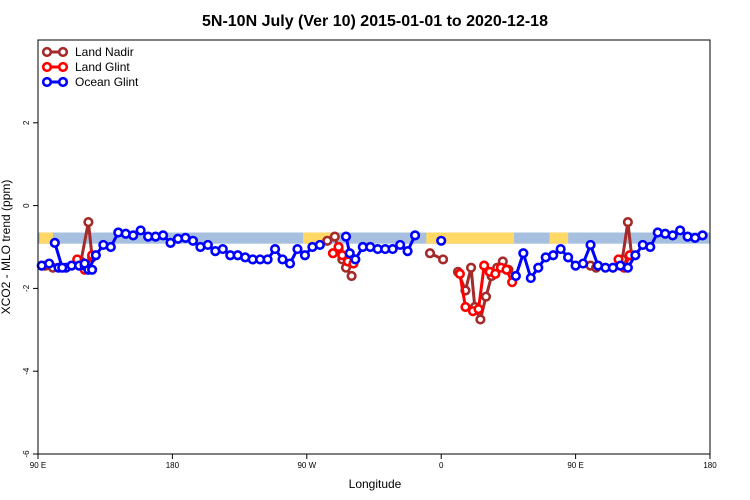  What do you see at coordinates (26, 122) in the screenshot?
I see `y-tick-label: 2` at bounding box center [26, 122].